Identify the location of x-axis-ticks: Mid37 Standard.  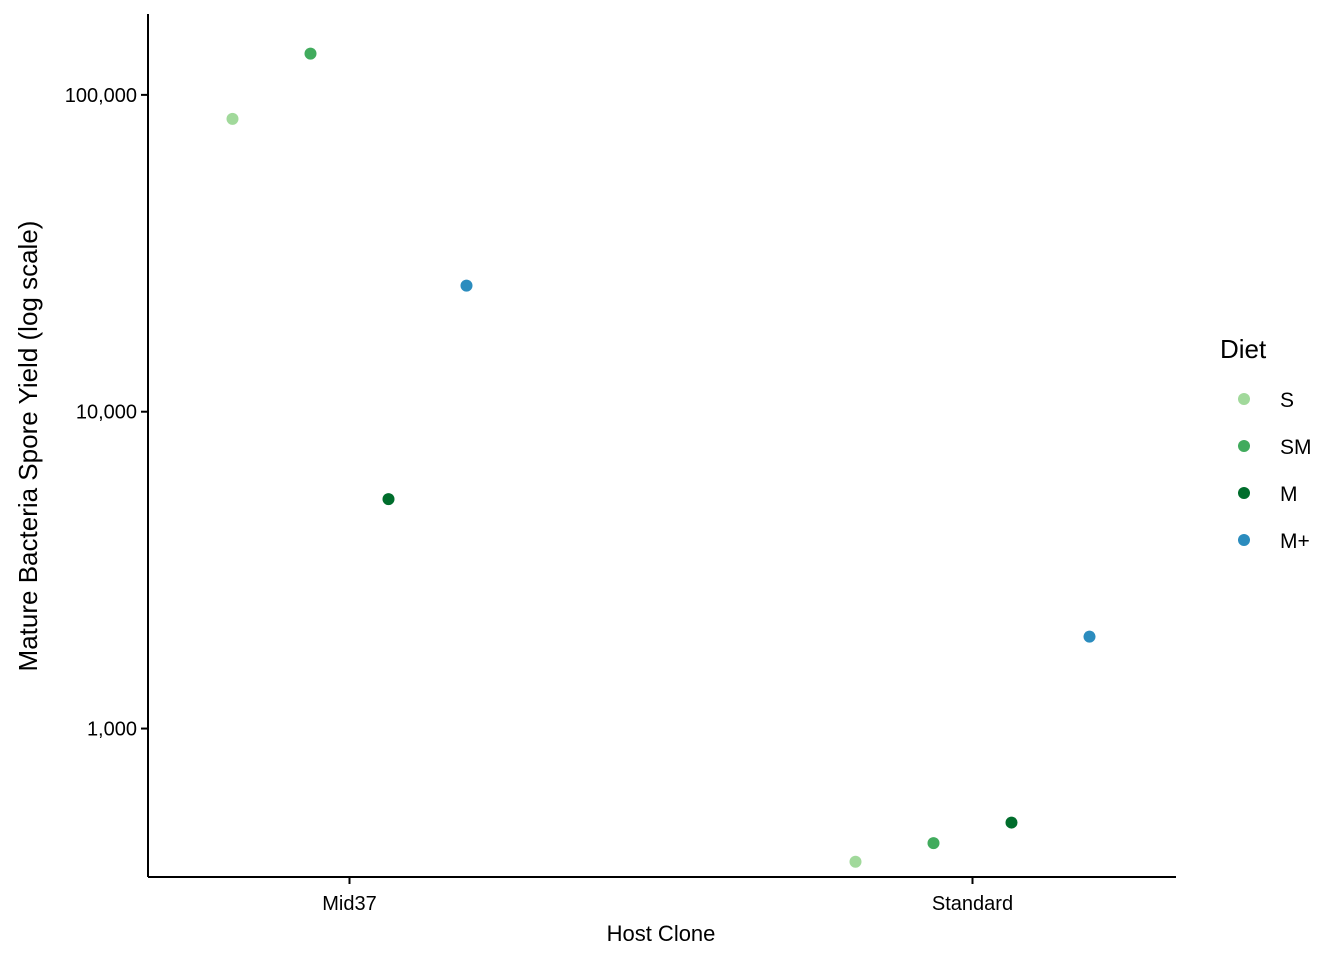
(667, 896).